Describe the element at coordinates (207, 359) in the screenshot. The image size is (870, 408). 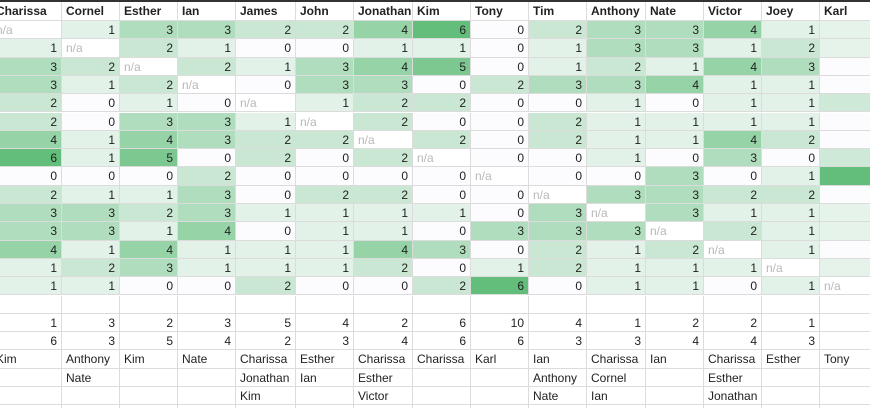
I see `name-cell: Nate` at that location.